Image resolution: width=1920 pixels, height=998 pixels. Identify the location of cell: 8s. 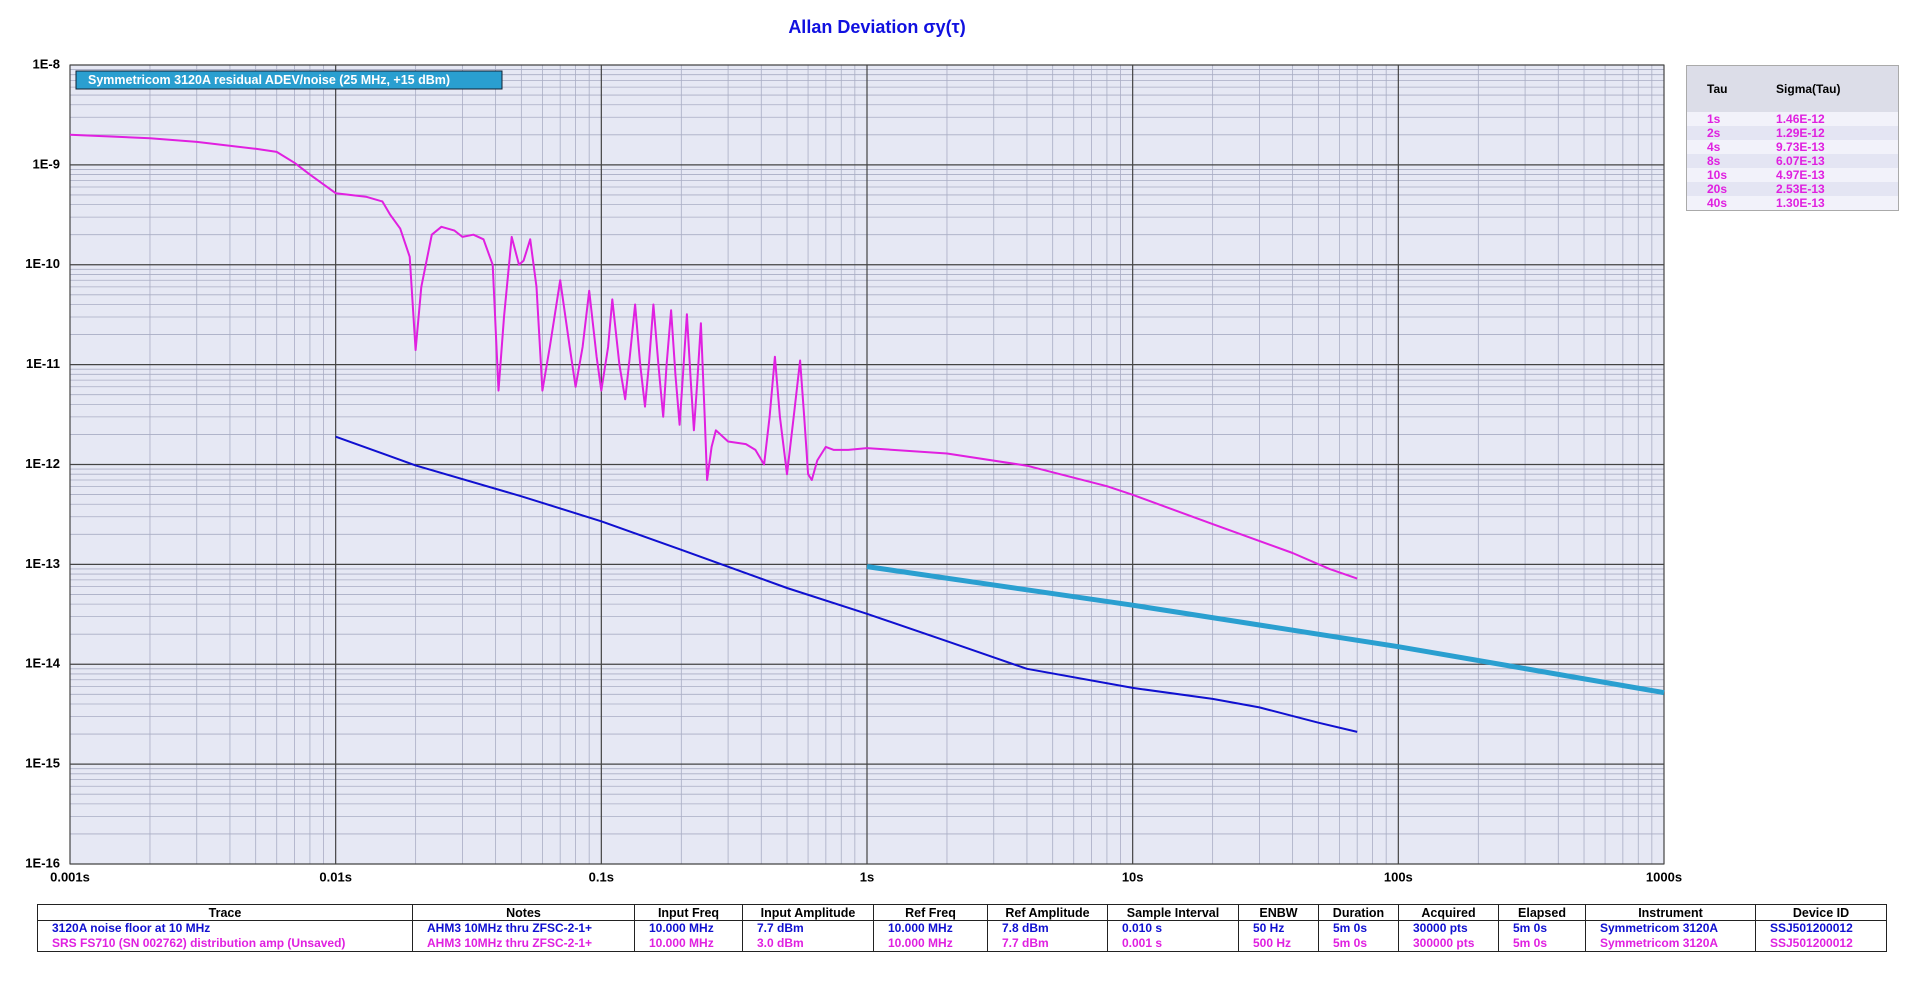
(1721, 161).